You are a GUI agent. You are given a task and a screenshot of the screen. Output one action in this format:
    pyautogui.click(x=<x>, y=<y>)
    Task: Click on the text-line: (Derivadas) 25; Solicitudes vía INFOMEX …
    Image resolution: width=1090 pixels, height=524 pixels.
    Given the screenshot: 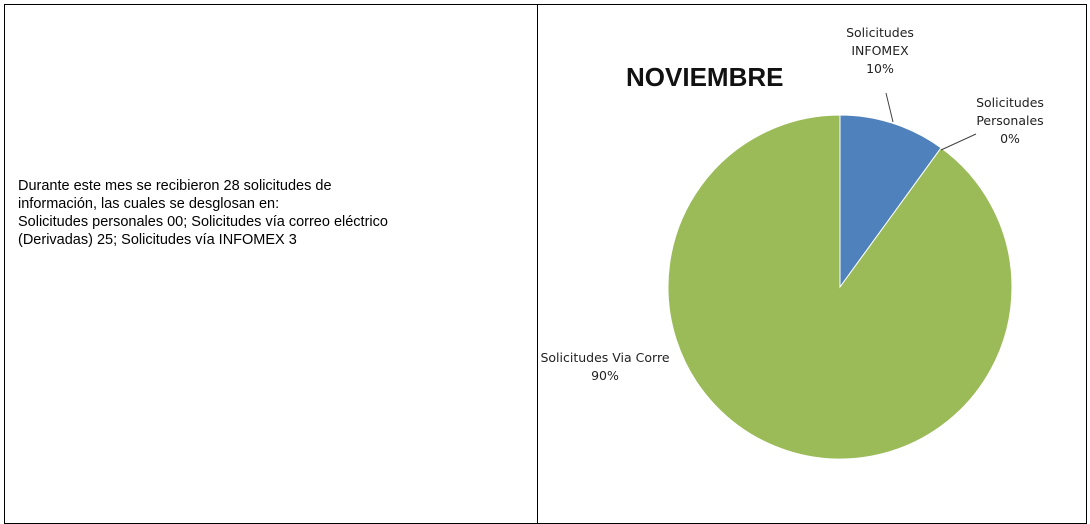 What is the action you would take?
    pyautogui.click(x=157, y=240)
    